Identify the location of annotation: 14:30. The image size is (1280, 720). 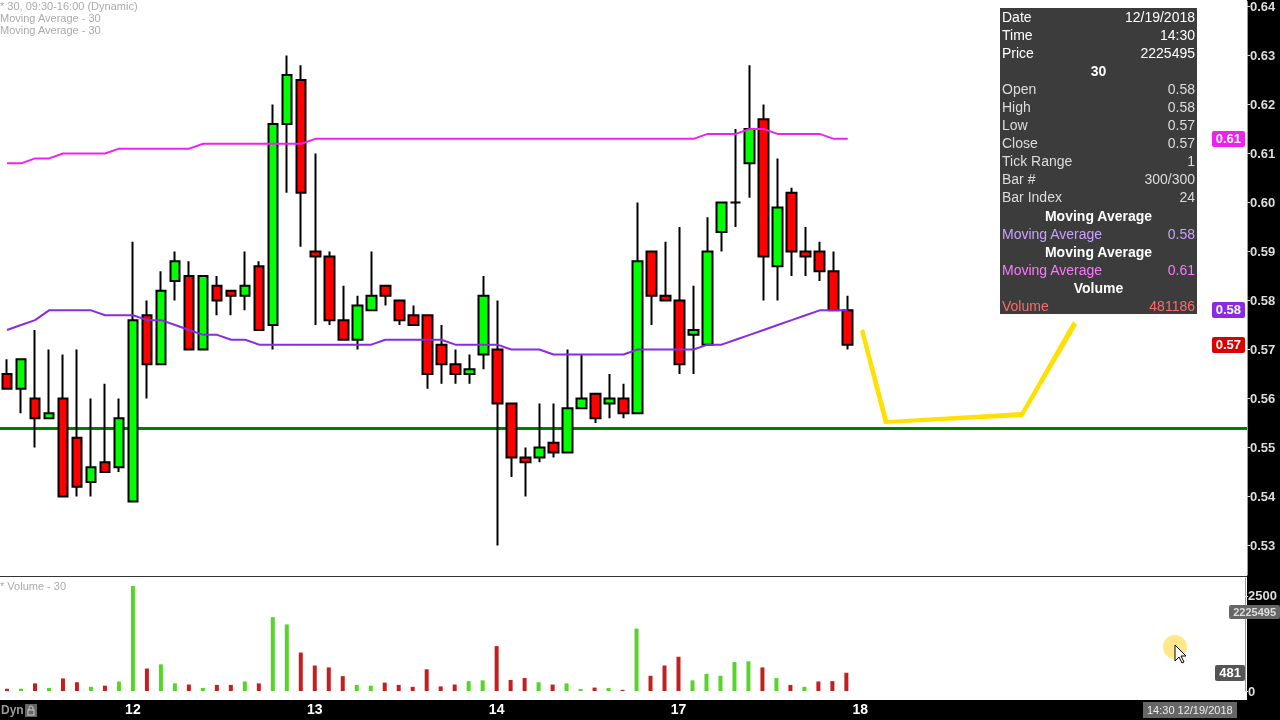
(1177, 35).